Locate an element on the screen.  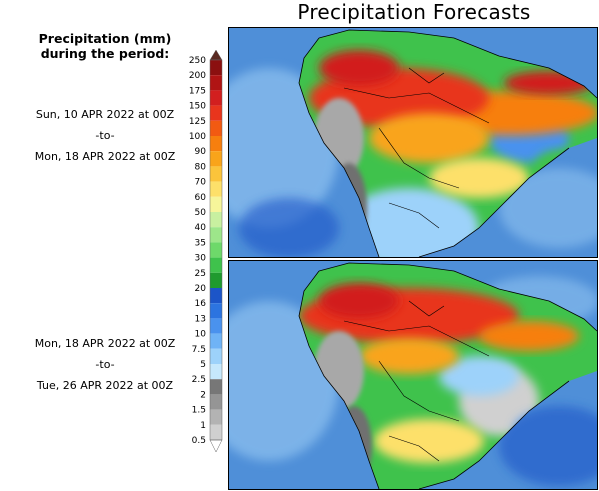
scale-tick-label: 35 is located at coordinates (200, 243).